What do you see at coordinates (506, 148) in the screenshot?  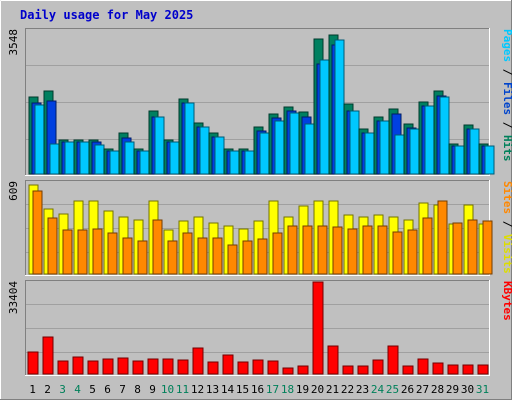 I see `legend-entry: Hits` at bounding box center [506, 148].